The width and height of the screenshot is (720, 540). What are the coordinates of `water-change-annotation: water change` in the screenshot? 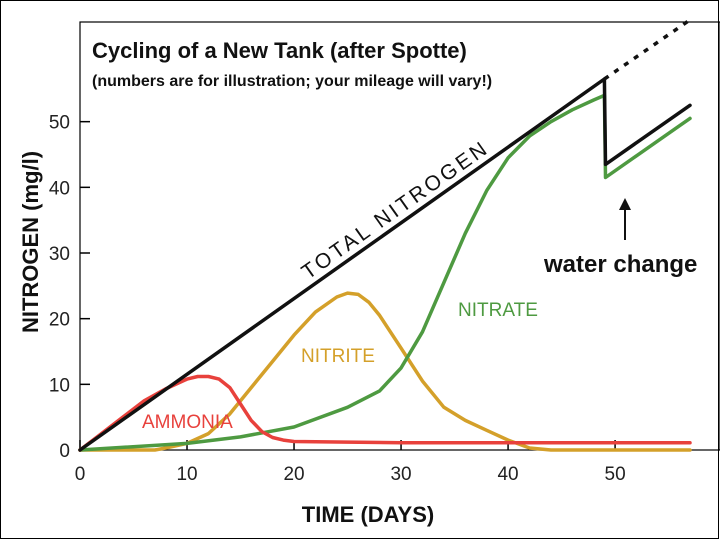 It's located at (620, 238).